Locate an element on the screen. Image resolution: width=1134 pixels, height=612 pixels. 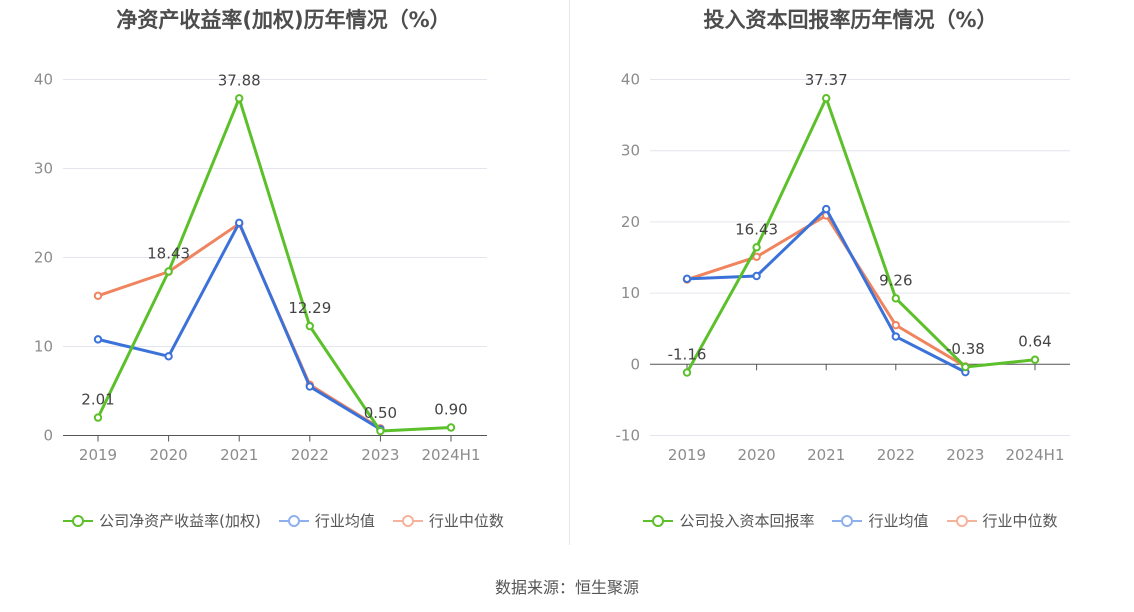
roe-x-tick-label: 2024H1 is located at coordinates (451, 455).